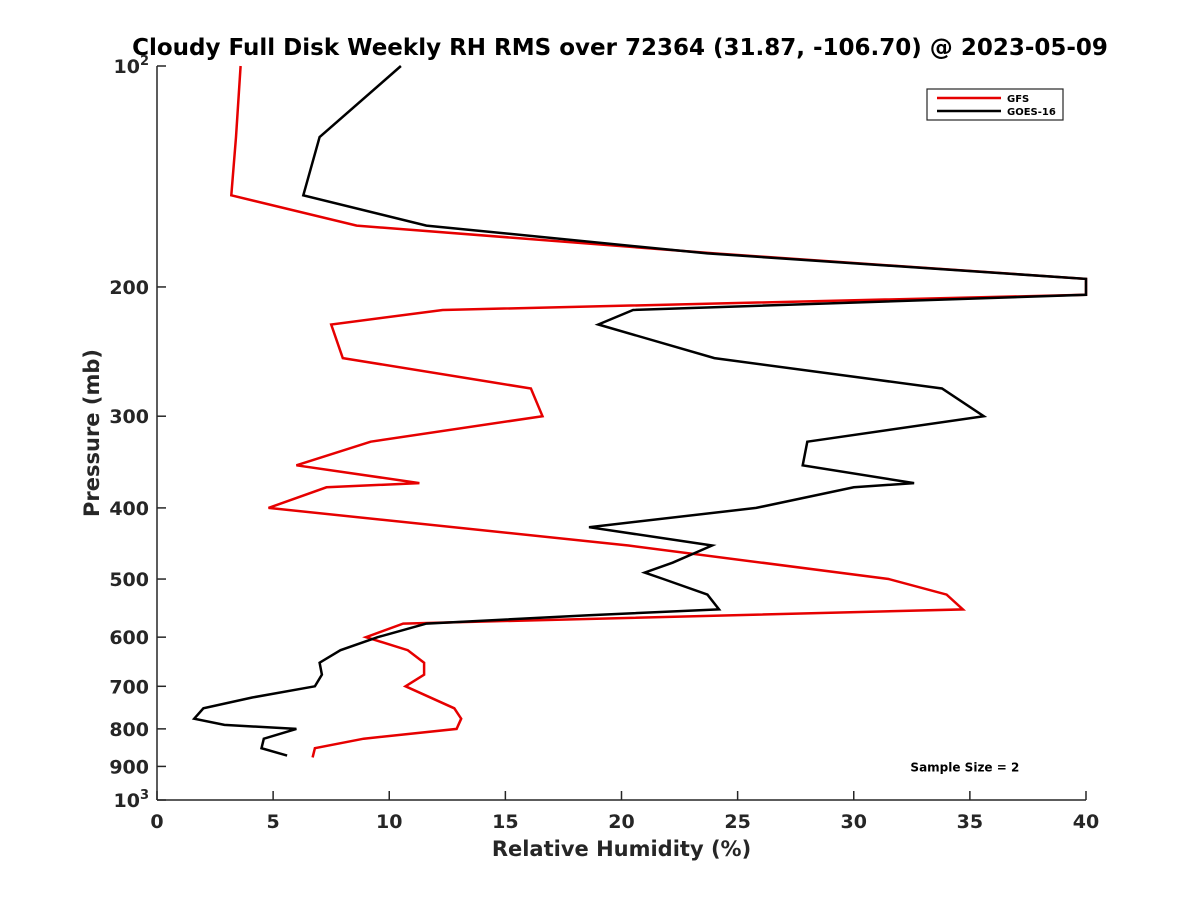 The width and height of the screenshot is (1200, 900). Describe the element at coordinates (129, 638) in the screenshot. I see `y-tick-label: 600` at that location.